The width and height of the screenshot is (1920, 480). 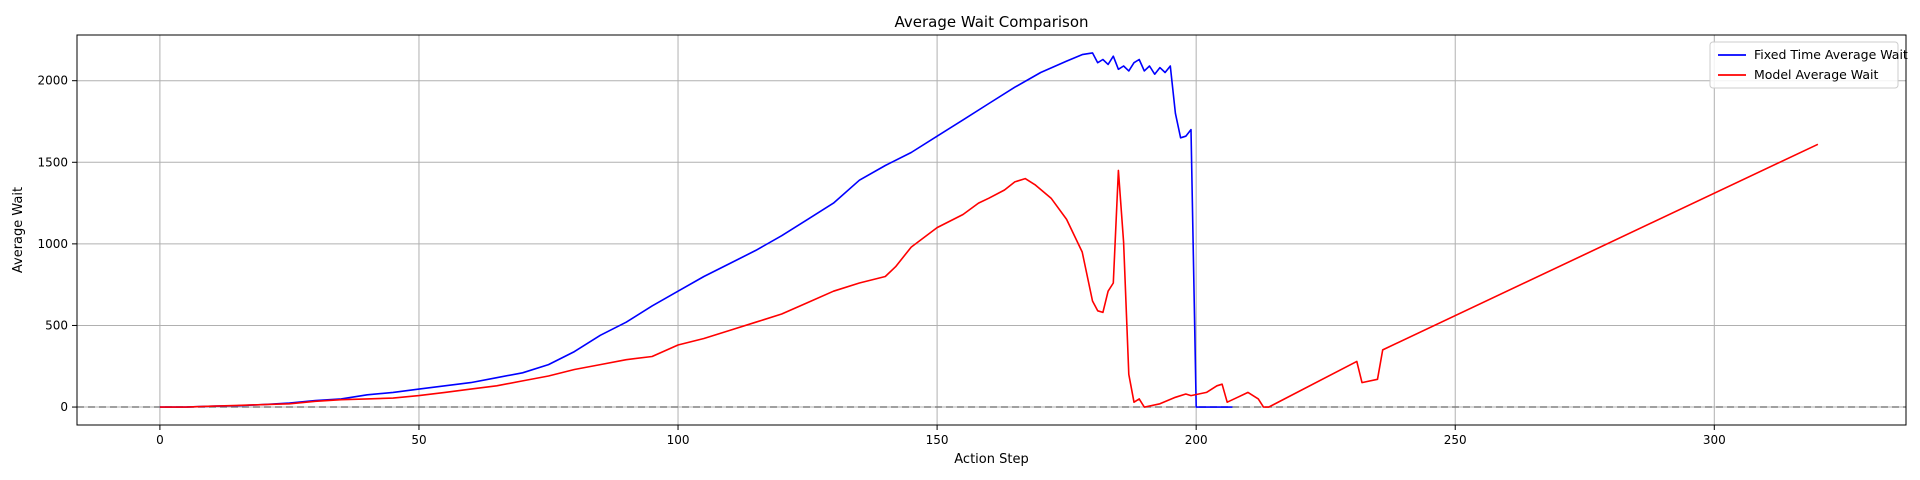 What do you see at coordinates (991, 459) in the screenshot?
I see `x-axis-title: Action Step` at bounding box center [991, 459].